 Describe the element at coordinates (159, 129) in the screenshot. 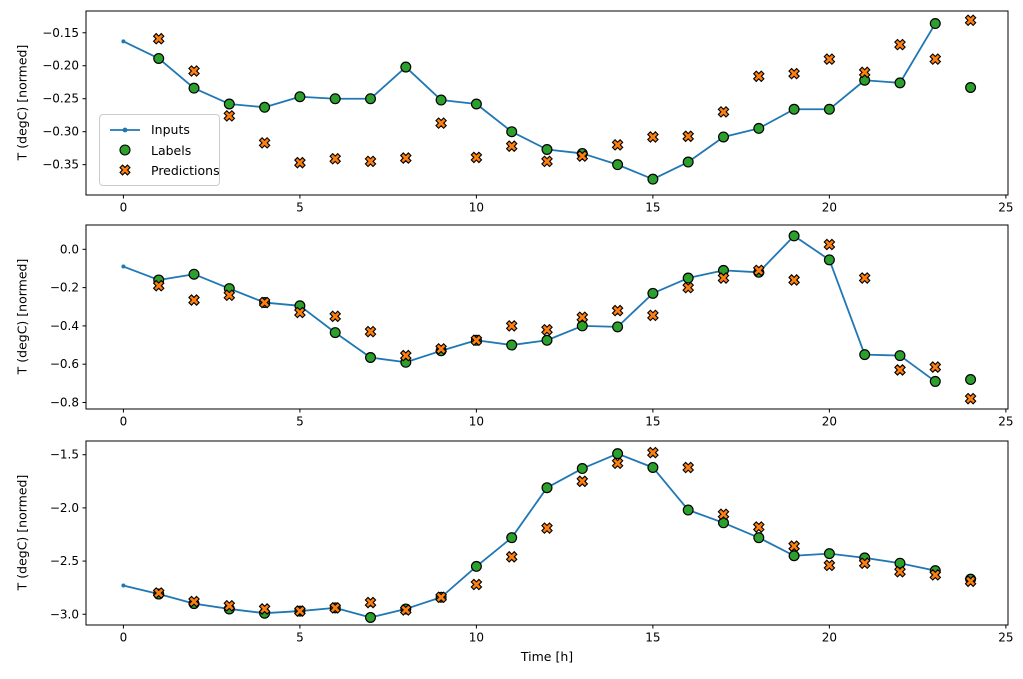

I see `legend-item-inputs: Inputs` at that location.